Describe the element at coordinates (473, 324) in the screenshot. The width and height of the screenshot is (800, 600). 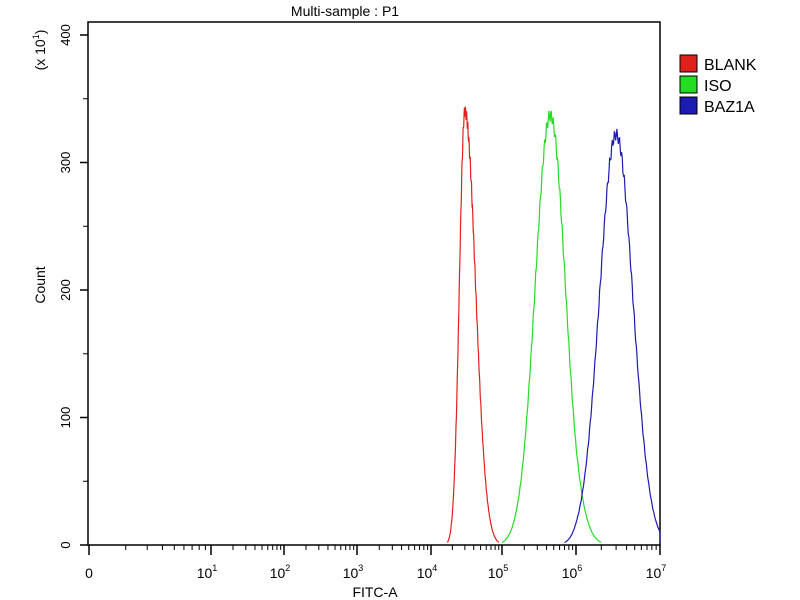
I see `series-curve-blank` at that location.